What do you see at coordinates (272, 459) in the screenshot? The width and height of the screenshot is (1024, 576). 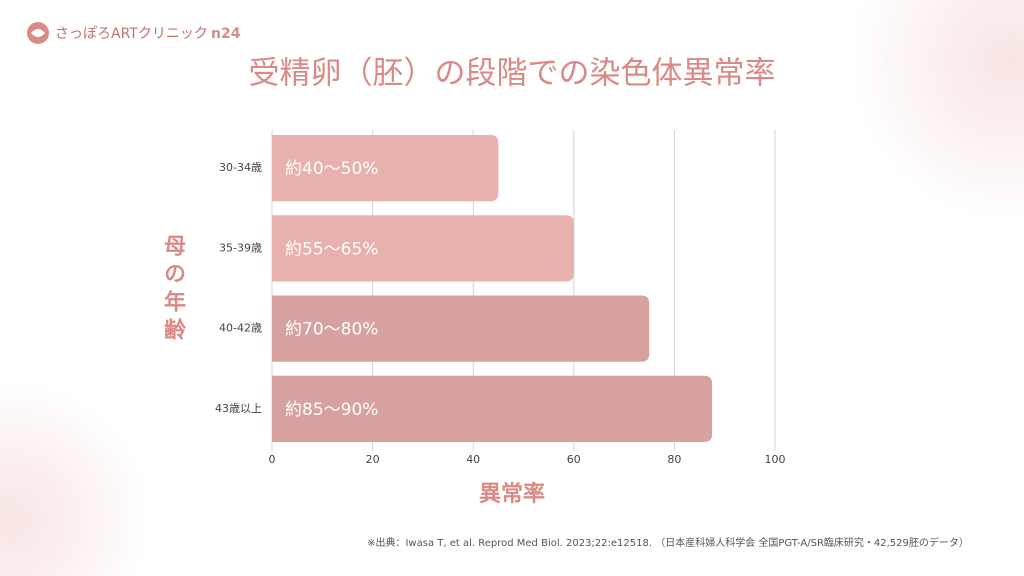 I see `x-tick-label: 0` at bounding box center [272, 459].